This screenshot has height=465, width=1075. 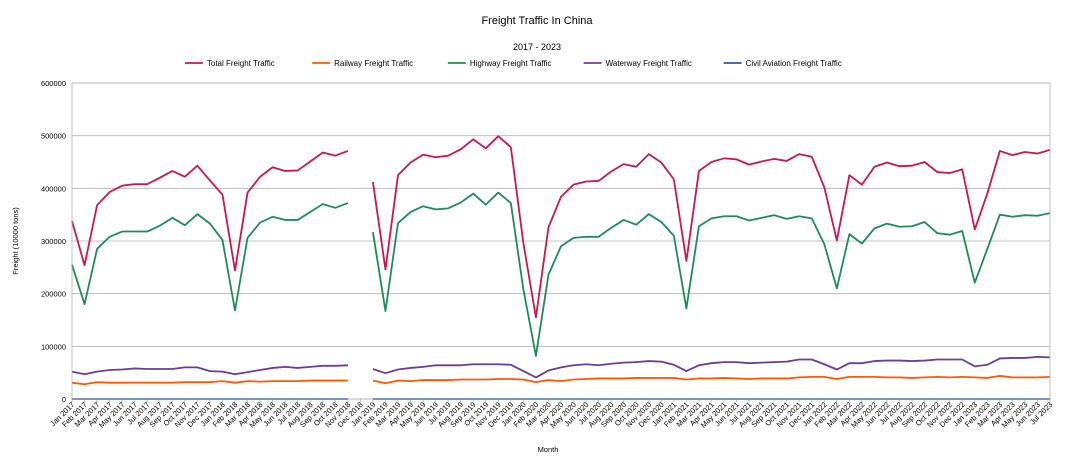 What do you see at coordinates (794, 63) in the screenshot?
I see `legend-label: Civil Aviation Freight Traffic` at bounding box center [794, 63].